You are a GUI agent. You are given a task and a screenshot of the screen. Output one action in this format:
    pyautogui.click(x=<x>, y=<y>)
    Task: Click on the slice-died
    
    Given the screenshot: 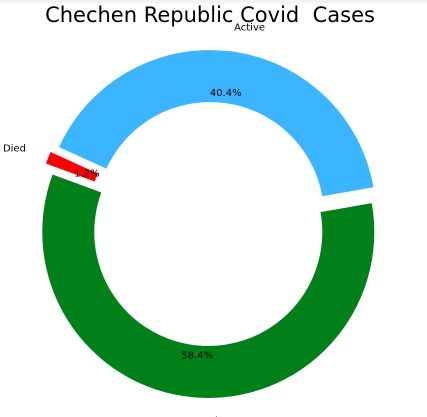 What is the action you would take?
    pyautogui.click(x=71, y=166)
    